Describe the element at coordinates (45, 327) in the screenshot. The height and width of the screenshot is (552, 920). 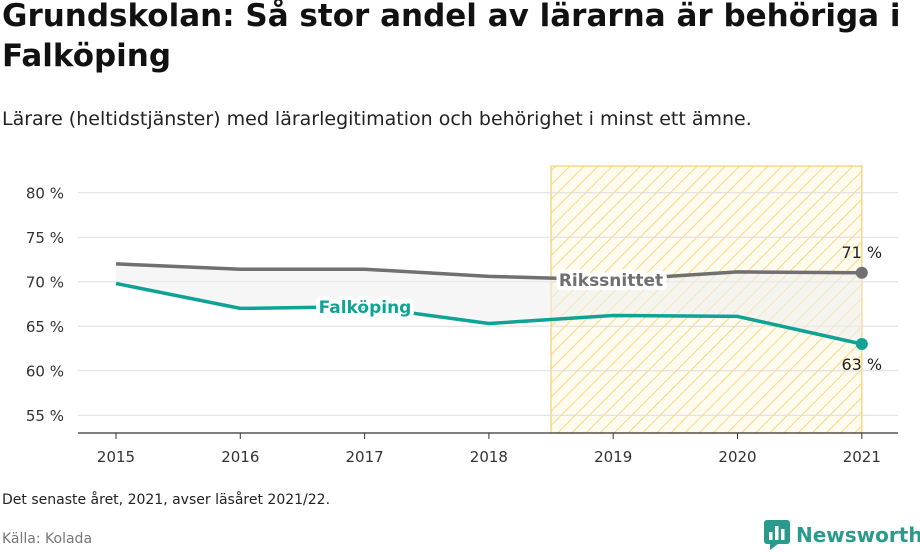
I see `y-tick-label: 65 %` at that location.